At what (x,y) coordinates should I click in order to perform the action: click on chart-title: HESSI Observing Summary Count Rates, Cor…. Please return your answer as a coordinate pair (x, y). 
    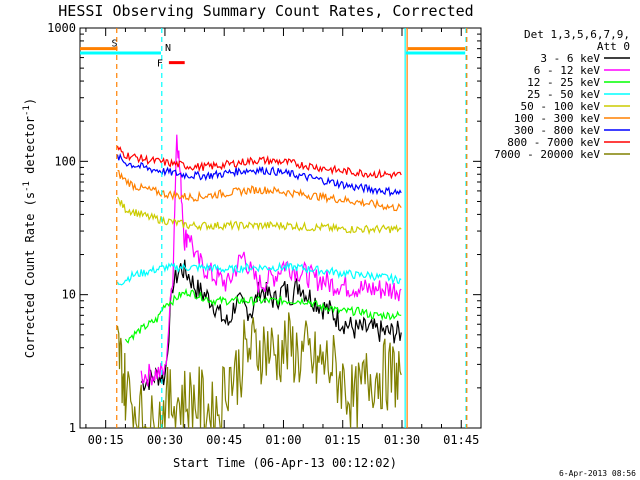
    Looking at the image, I should click on (265, 11).